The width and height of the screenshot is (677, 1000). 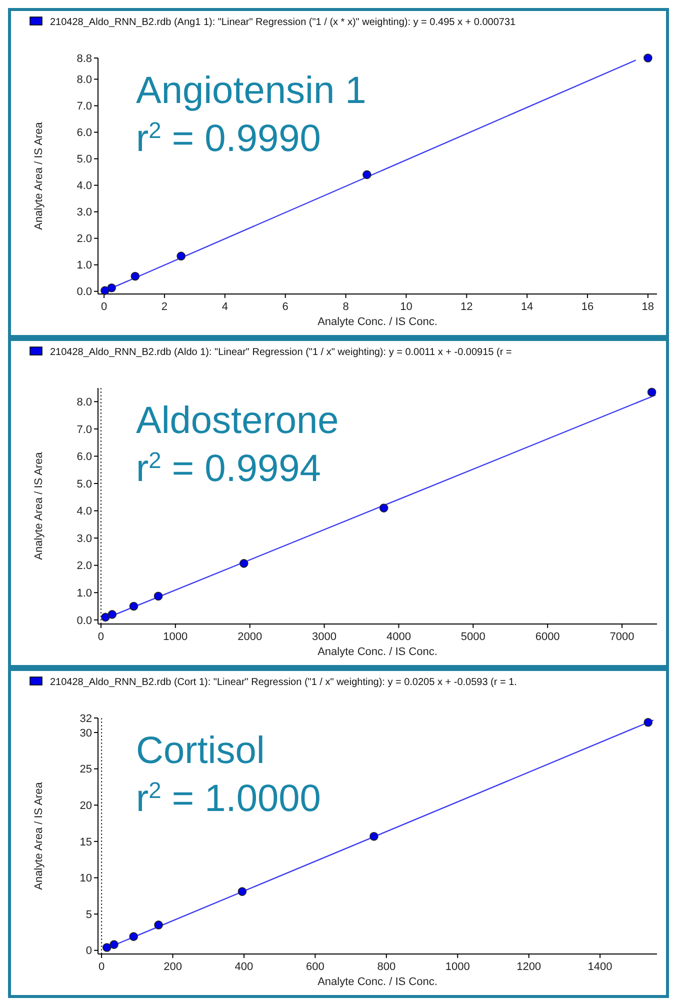 What do you see at coordinates (251, 91) in the screenshot?
I see `annotation: Angiotensin 1` at bounding box center [251, 91].